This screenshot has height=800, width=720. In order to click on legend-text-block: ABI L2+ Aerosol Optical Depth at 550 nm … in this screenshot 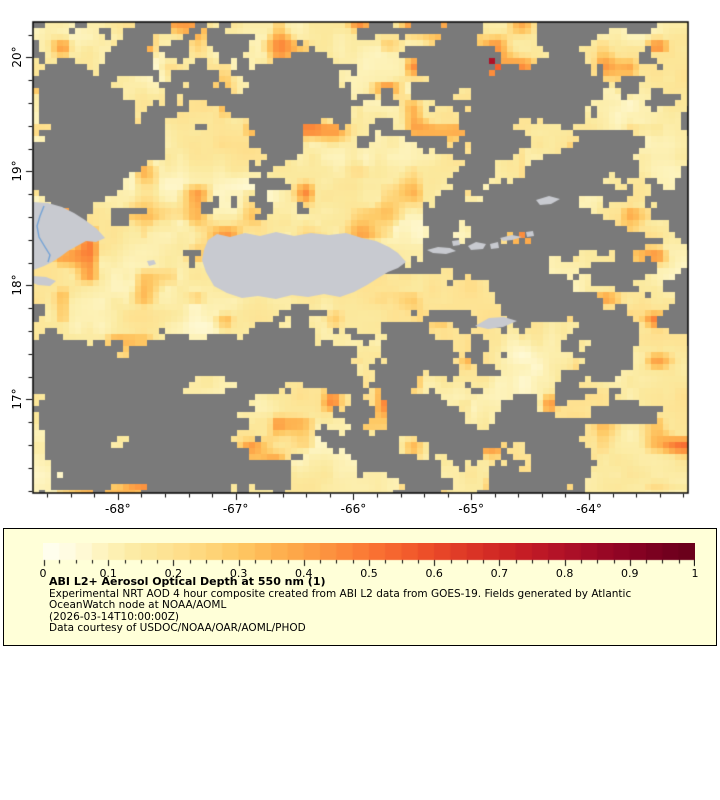, I will do `click(340, 605)`.